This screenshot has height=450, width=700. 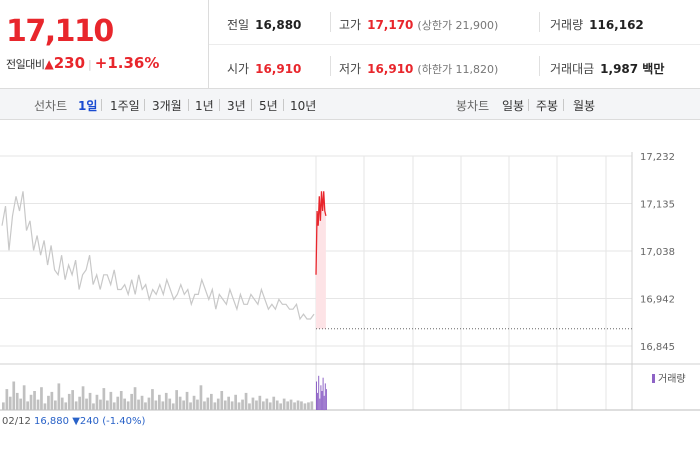 What do you see at coordinates (390, 25) in the screenshot?
I see `stat-value: 17,170` at bounding box center [390, 25].